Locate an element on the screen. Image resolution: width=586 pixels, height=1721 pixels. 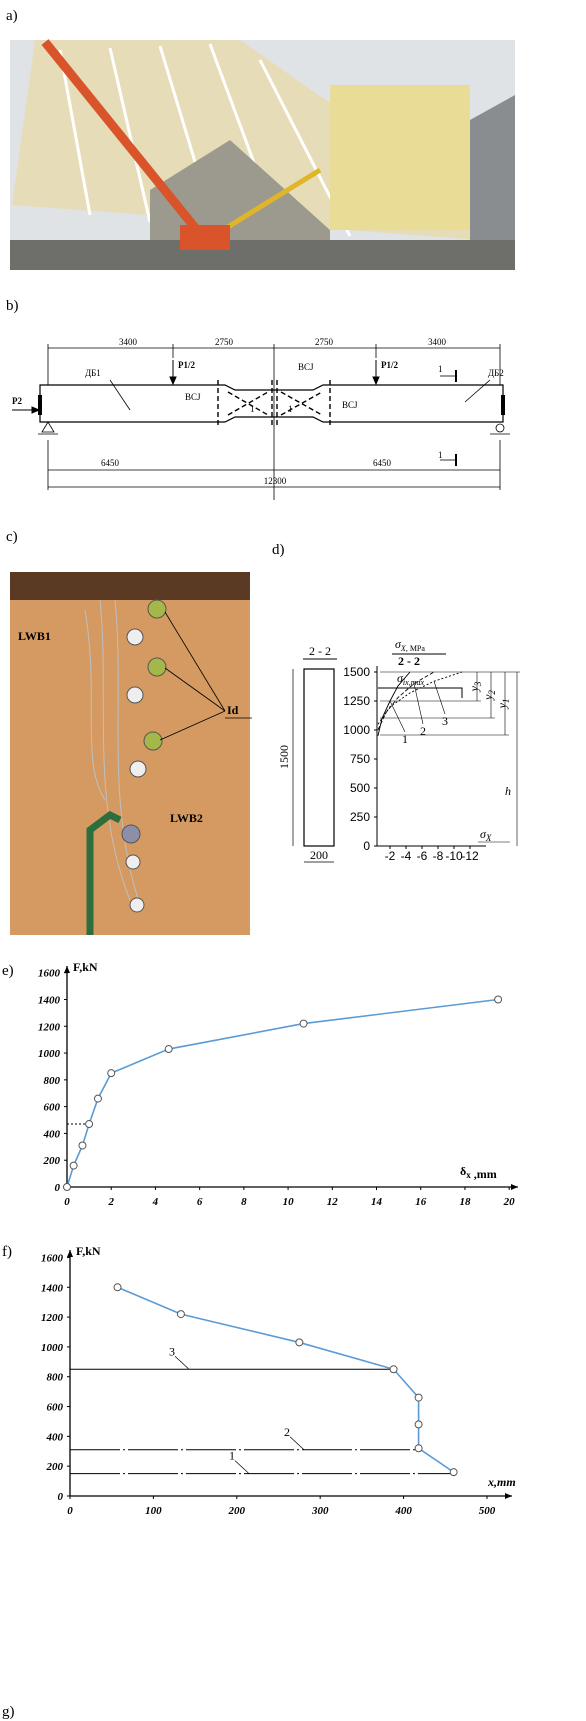
max-label: σix,max is located at coordinates (410, 679).